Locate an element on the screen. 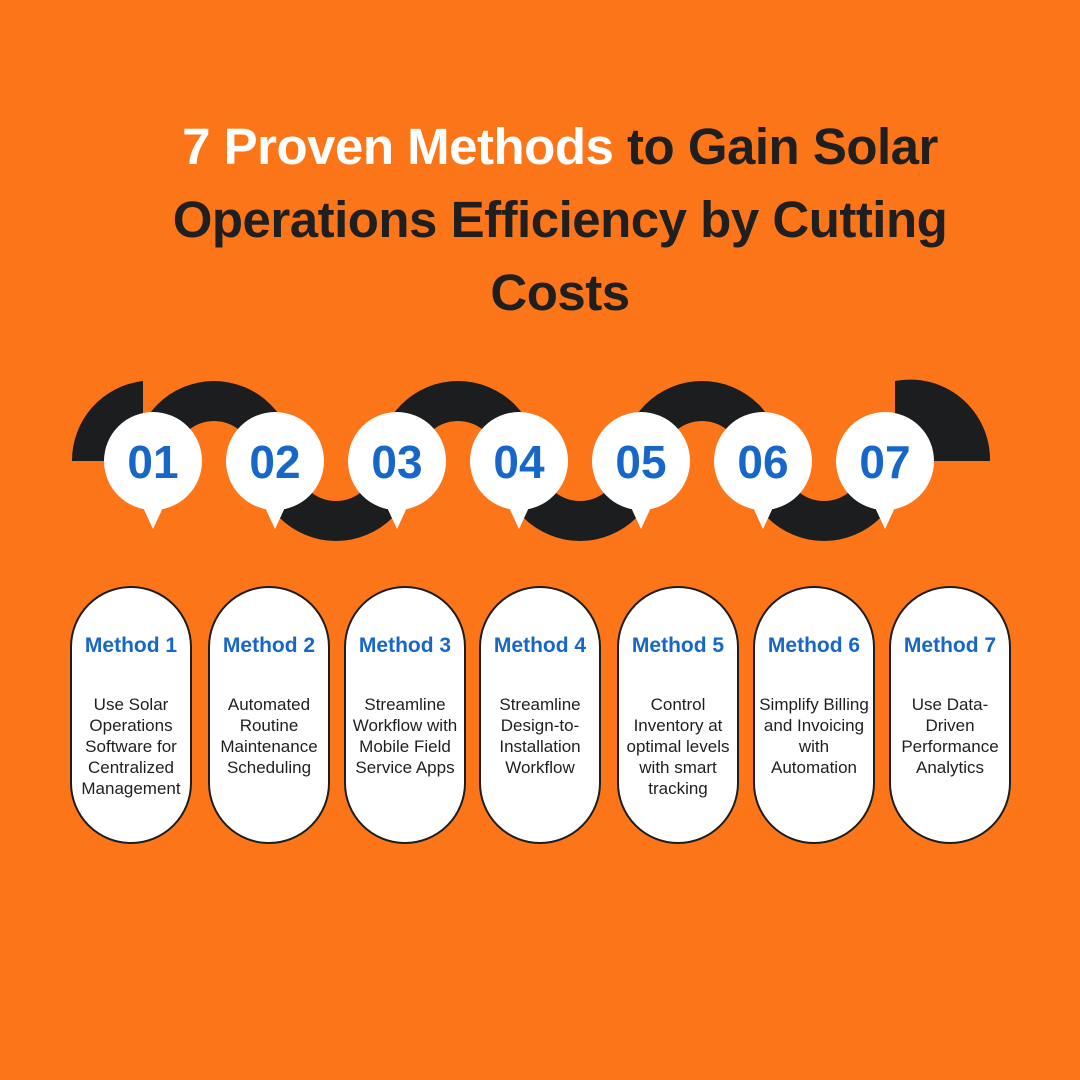  step-pin-03: 03 is located at coordinates (397, 470).